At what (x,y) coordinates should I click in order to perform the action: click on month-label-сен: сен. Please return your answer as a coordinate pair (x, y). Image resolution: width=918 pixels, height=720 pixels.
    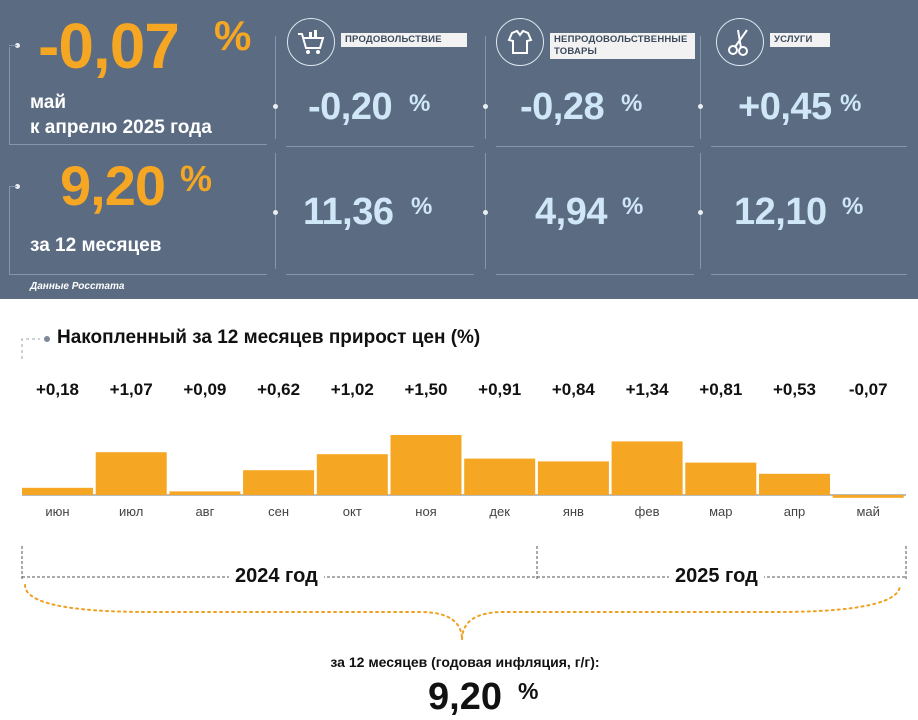
    Looking at the image, I should click on (279, 511).